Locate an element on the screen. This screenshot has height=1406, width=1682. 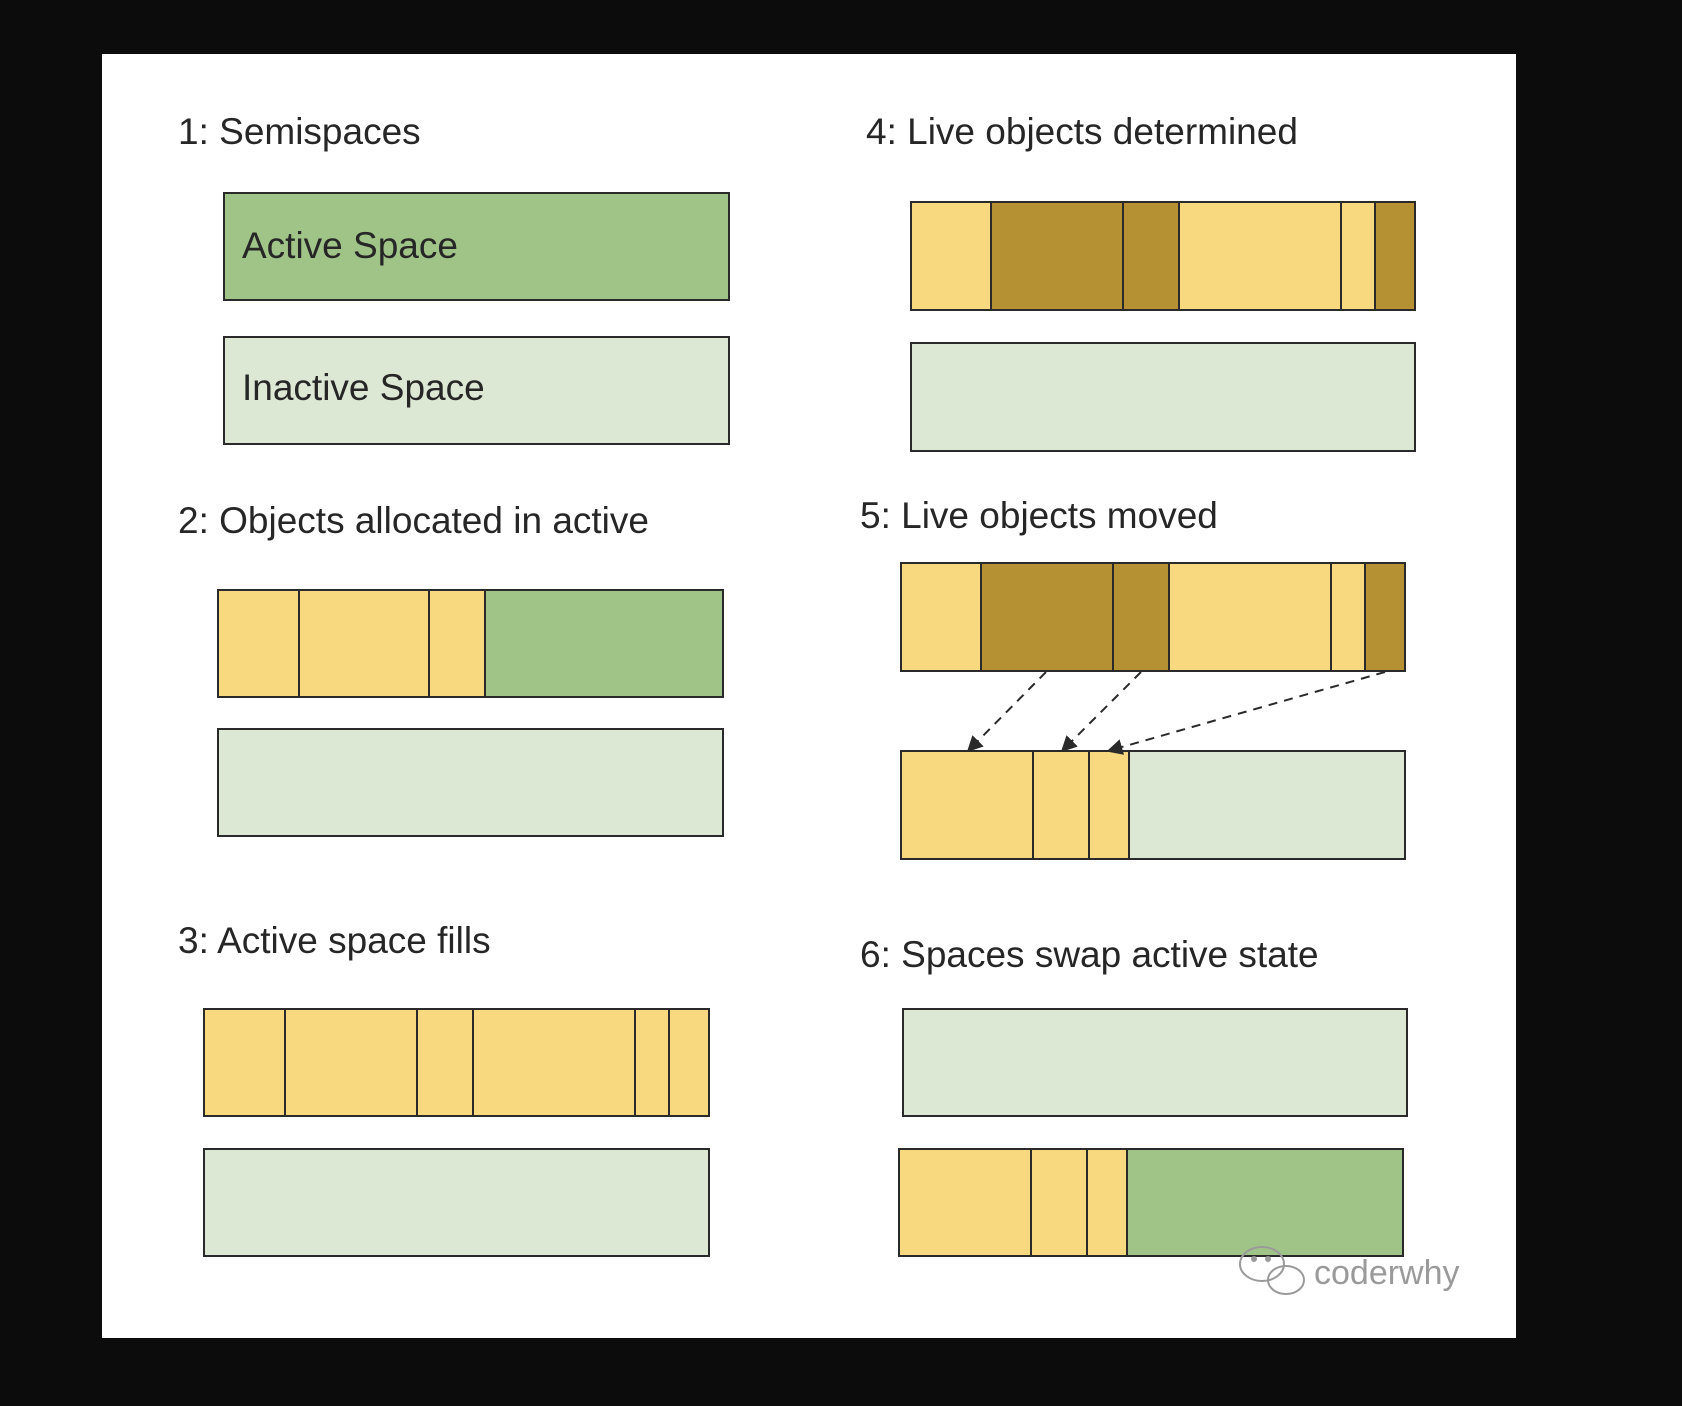
watermark-text: coderwhy is located at coordinates (1387, 1273).